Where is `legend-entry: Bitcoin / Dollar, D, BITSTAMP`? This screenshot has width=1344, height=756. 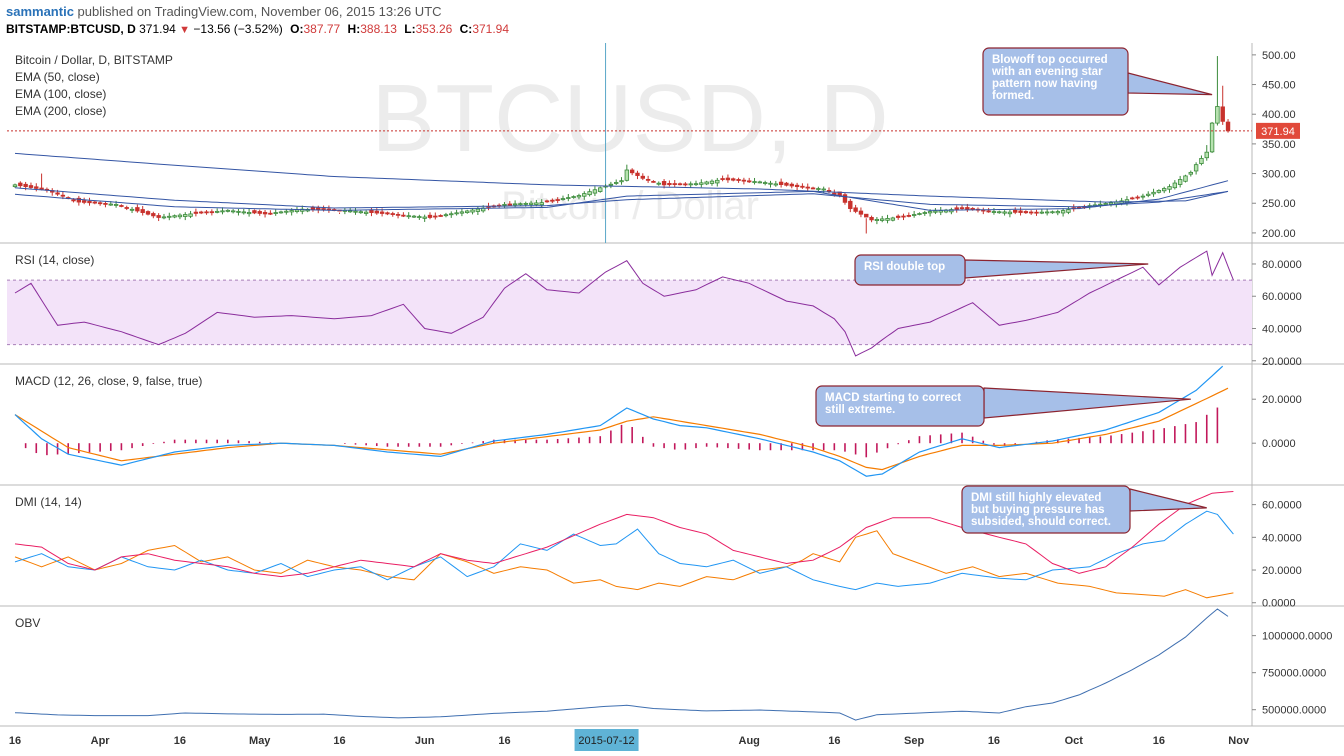 legend-entry: Bitcoin / Dollar, D, BITSTAMP is located at coordinates (94, 60).